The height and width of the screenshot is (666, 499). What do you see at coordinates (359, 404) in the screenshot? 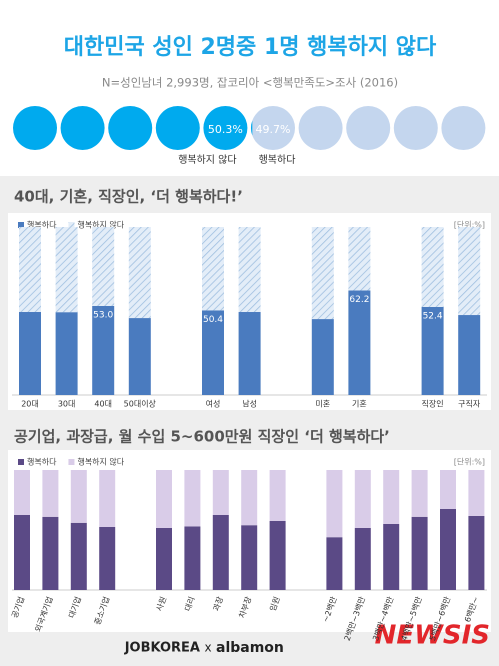
I see `x-tick-label: 기혼` at bounding box center [359, 404].